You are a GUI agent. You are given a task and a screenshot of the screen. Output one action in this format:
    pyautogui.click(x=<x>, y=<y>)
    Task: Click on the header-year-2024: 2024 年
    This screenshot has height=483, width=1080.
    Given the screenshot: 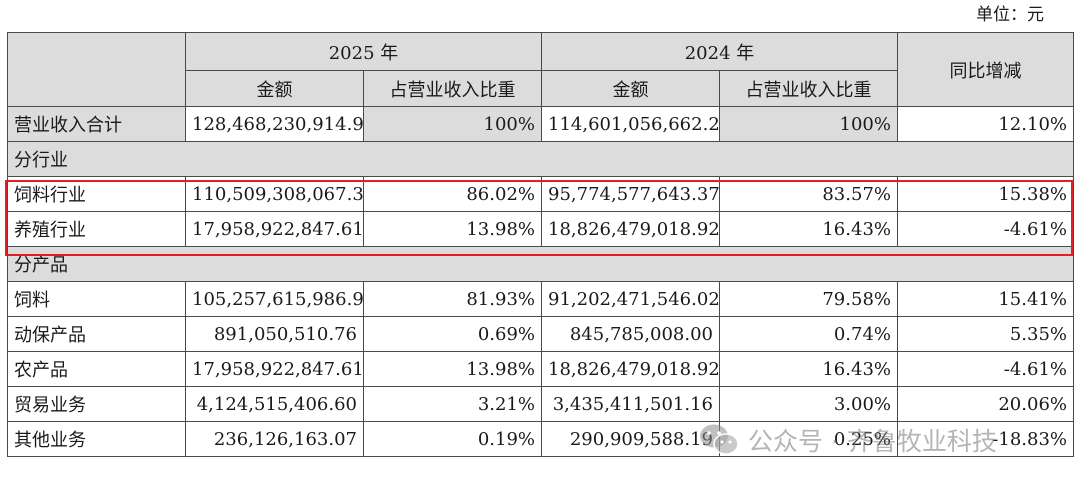 What is the action you would take?
    pyautogui.click(x=719, y=51)
    